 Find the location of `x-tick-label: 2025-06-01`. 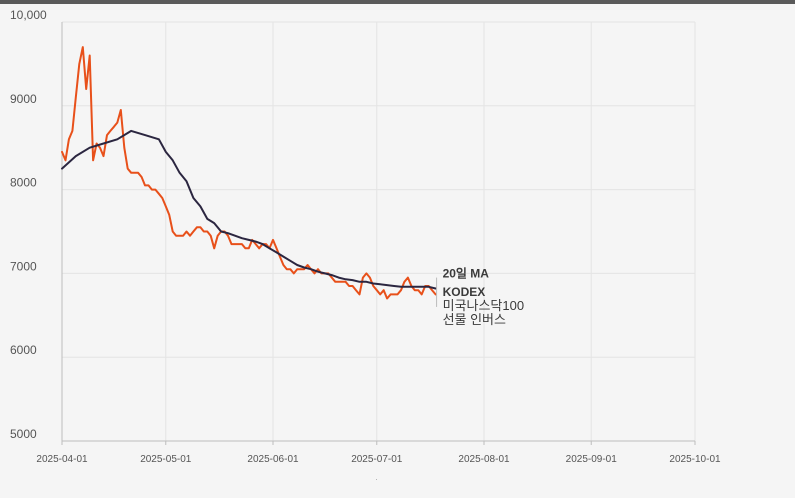

x-tick-label: 2025-06-01 is located at coordinates (273, 459).